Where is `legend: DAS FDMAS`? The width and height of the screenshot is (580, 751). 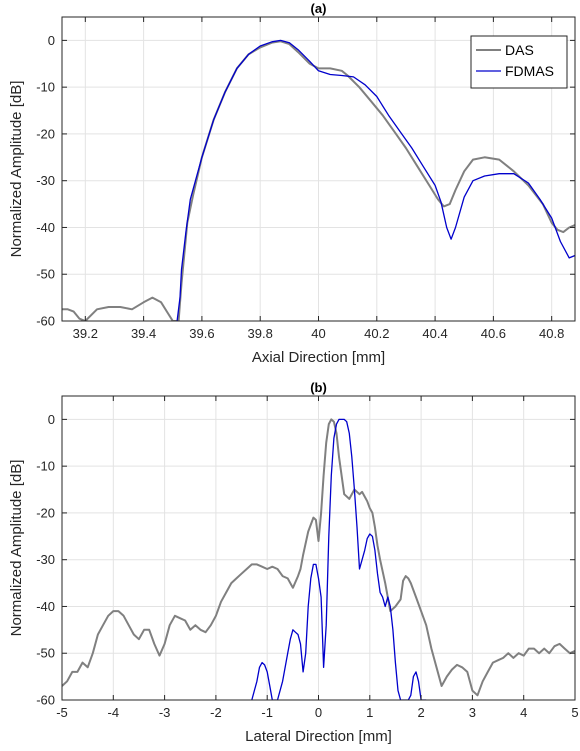
legend: DAS FDMAS is located at coordinates (519, 62).